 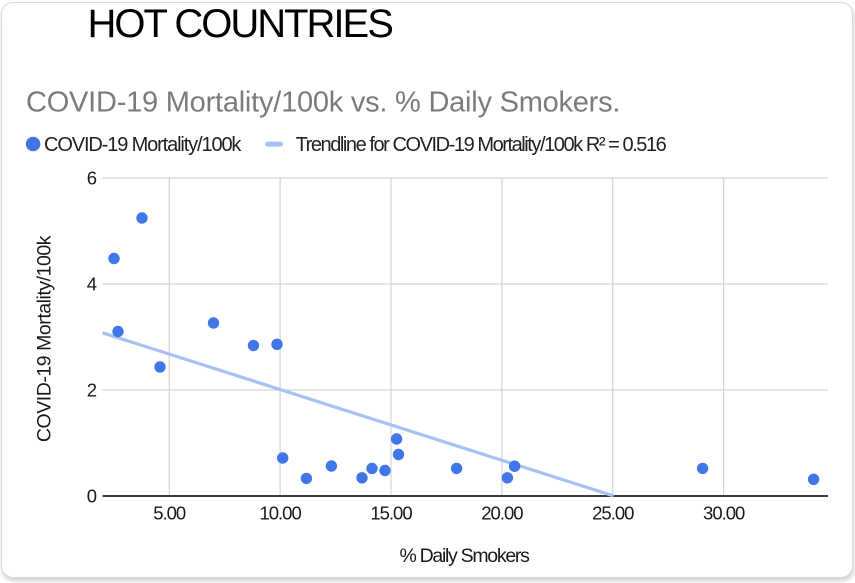 What do you see at coordinates (724, 513) in the screenshot?
I see `svg-text: 30.00` at bounding box center [724, 513].